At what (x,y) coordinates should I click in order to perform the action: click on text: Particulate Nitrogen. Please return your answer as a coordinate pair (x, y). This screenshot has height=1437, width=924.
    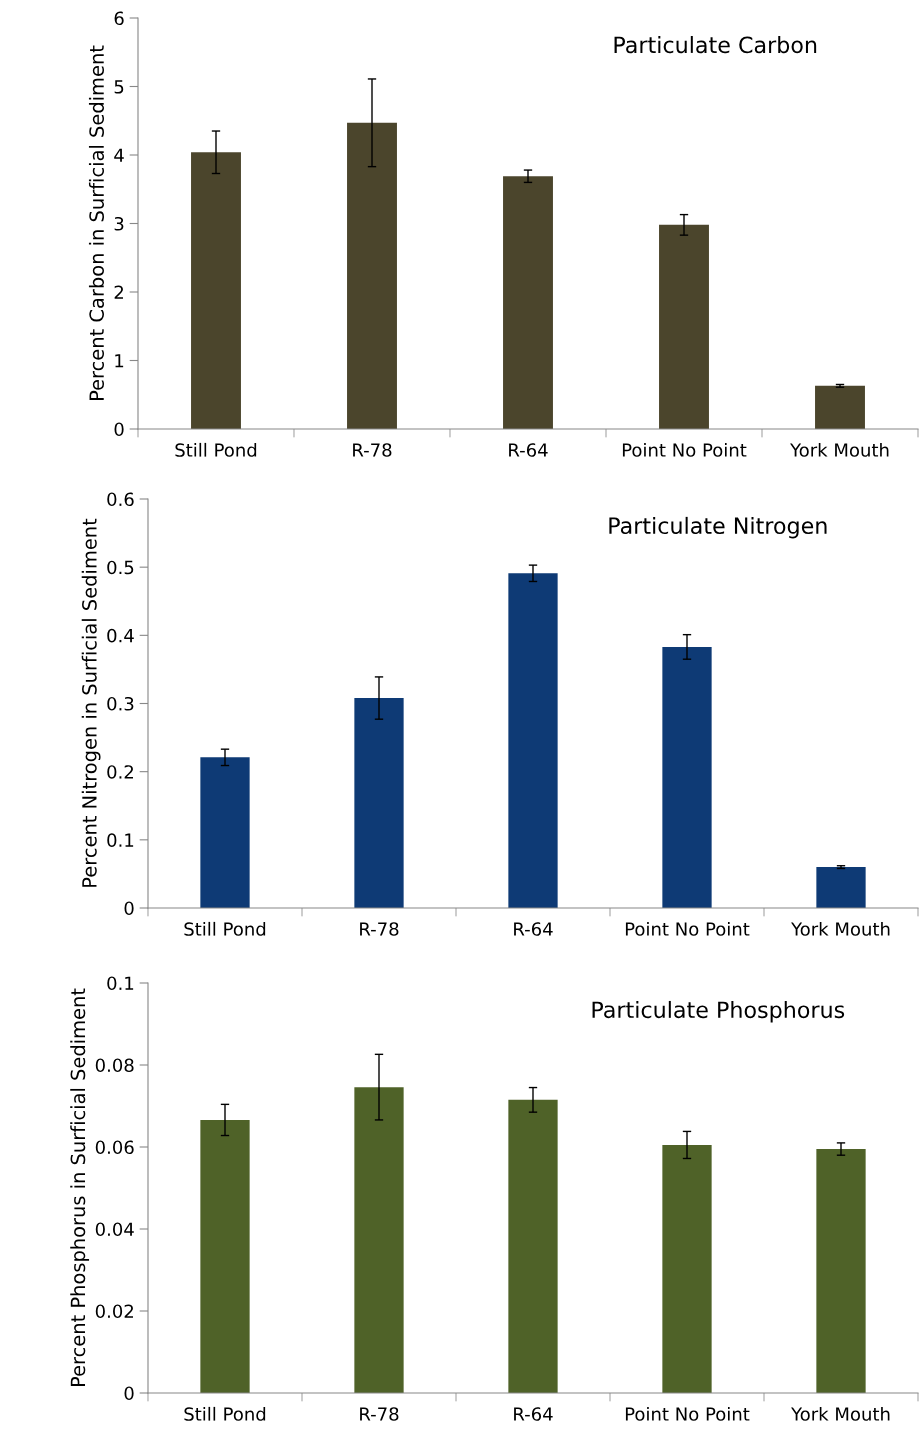
    Looking at the image, I should click on (718, 527).